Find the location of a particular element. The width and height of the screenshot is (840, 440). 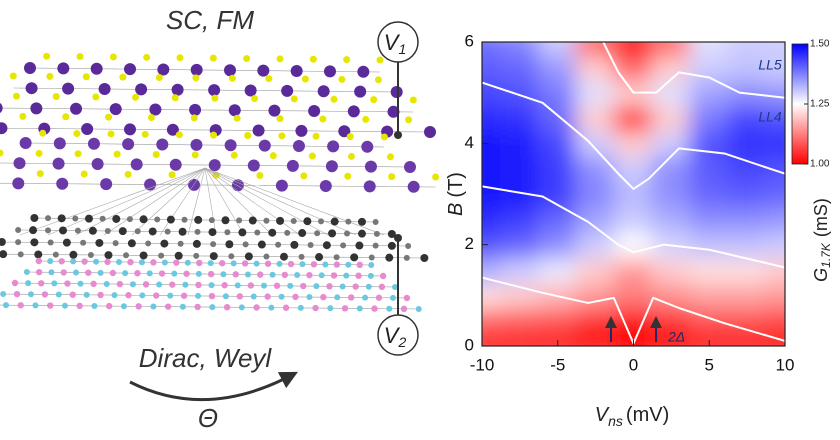

curve is located at coordinates (633, 135).